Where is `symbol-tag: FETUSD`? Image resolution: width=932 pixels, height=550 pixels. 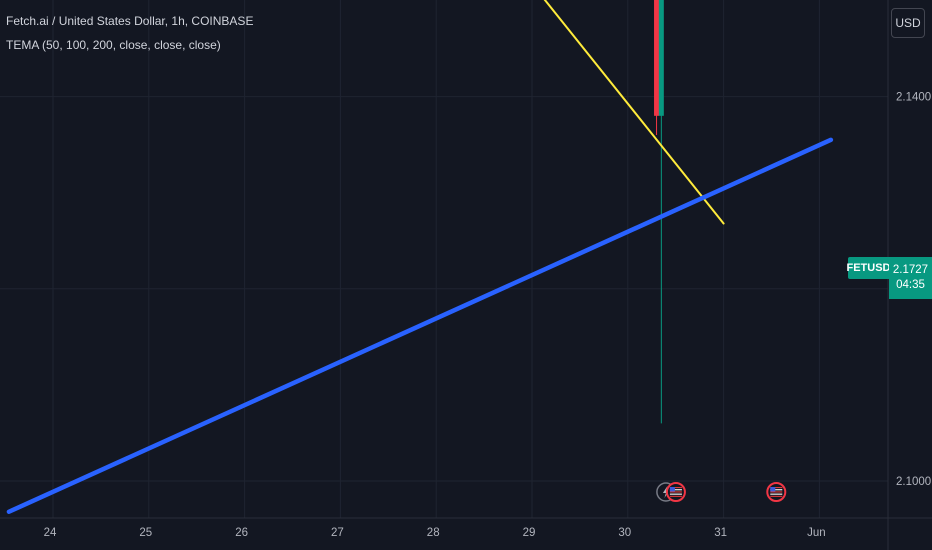
symbol-tag: FETUSD is located at coordinates (869, 268).